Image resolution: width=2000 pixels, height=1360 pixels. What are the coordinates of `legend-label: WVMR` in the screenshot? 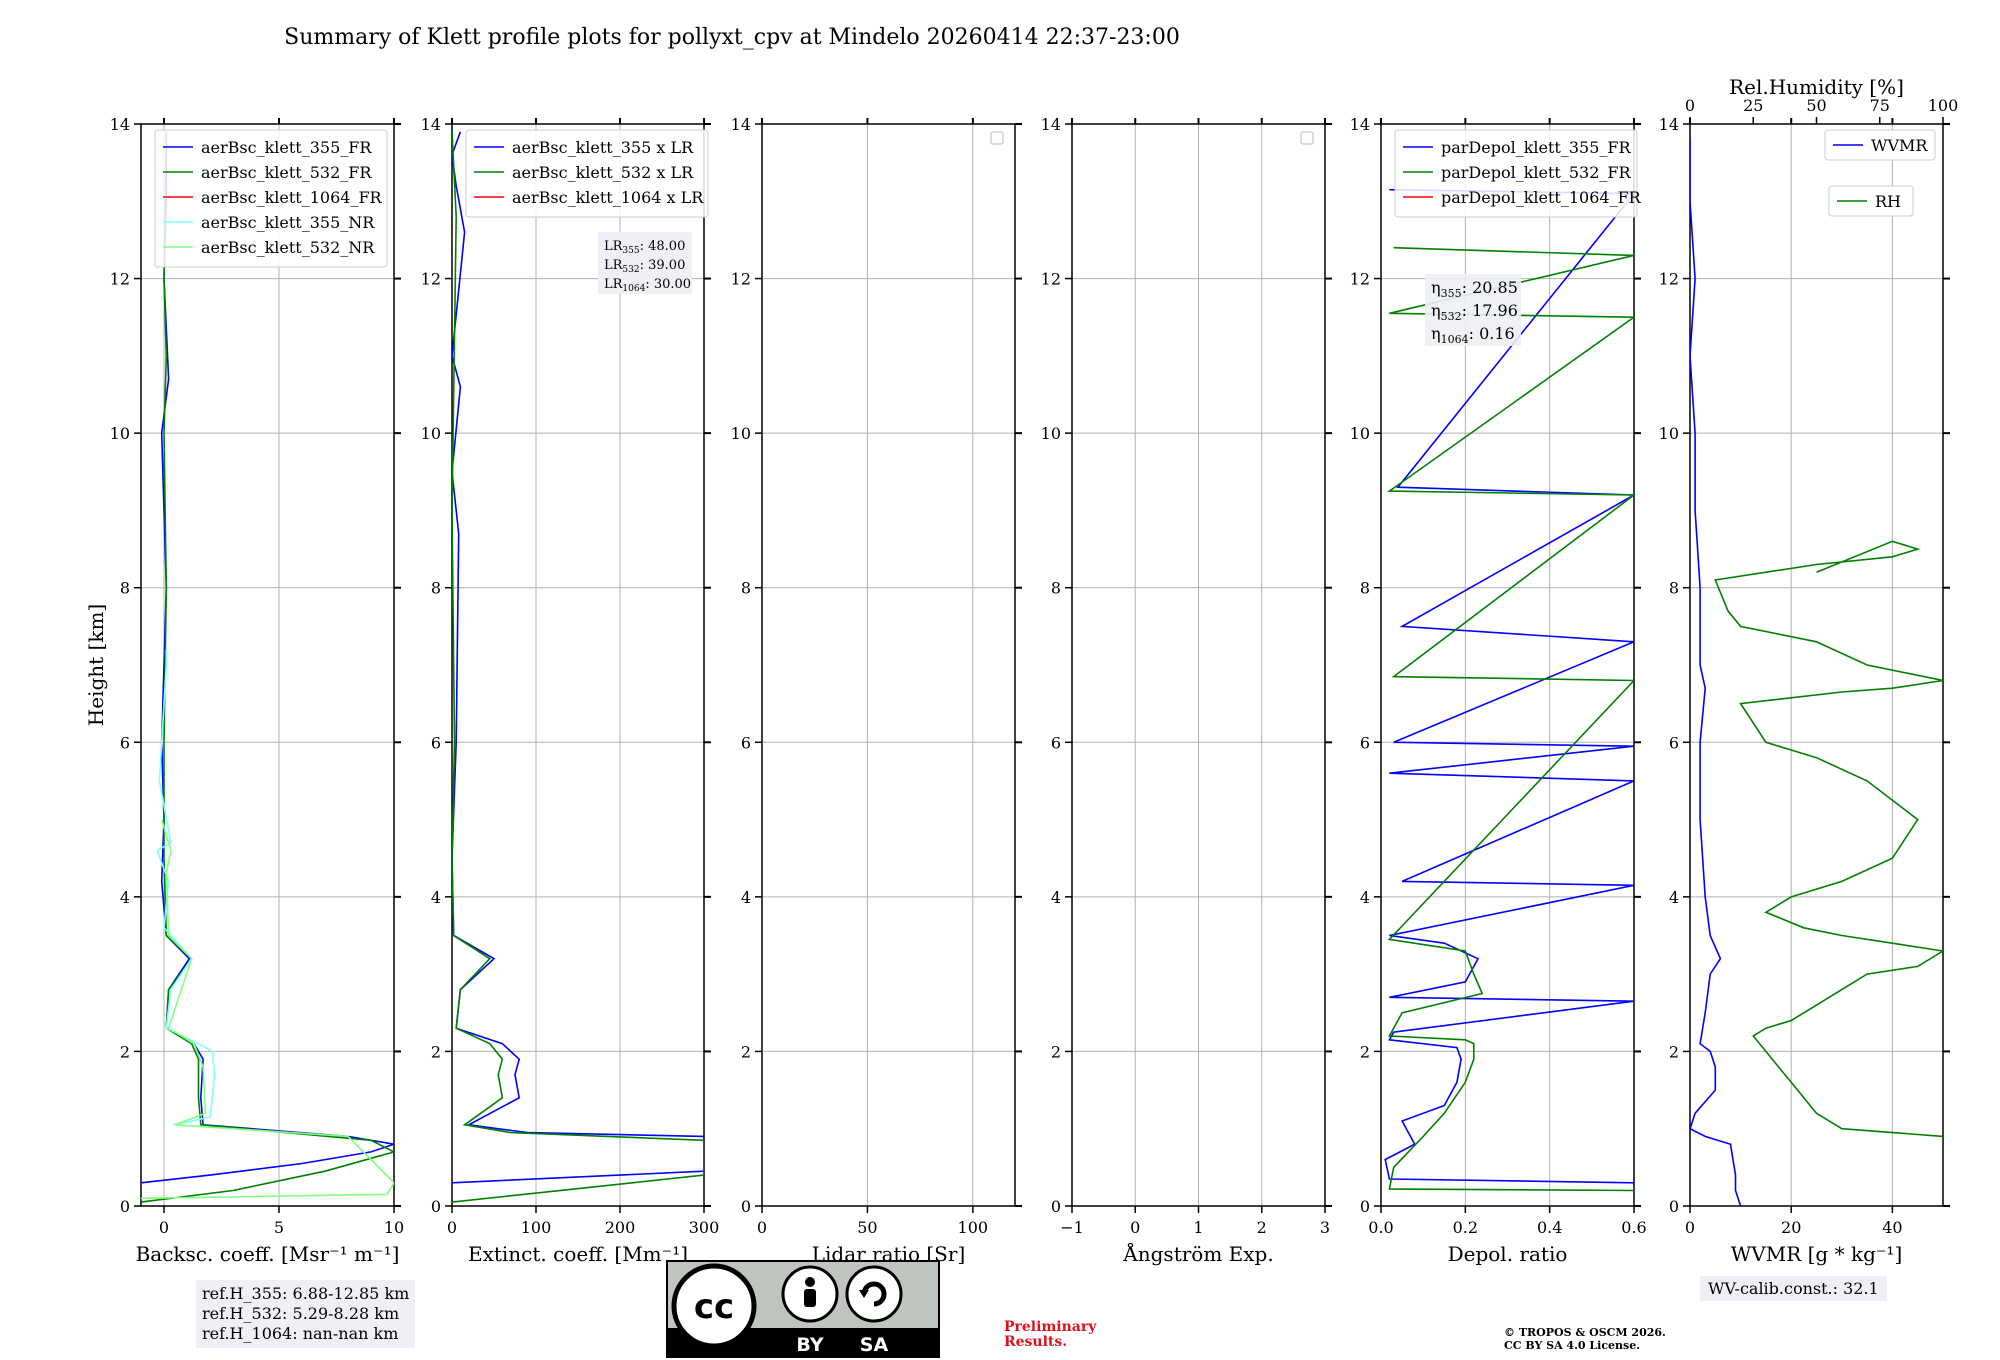 It's located at (1899, 145).